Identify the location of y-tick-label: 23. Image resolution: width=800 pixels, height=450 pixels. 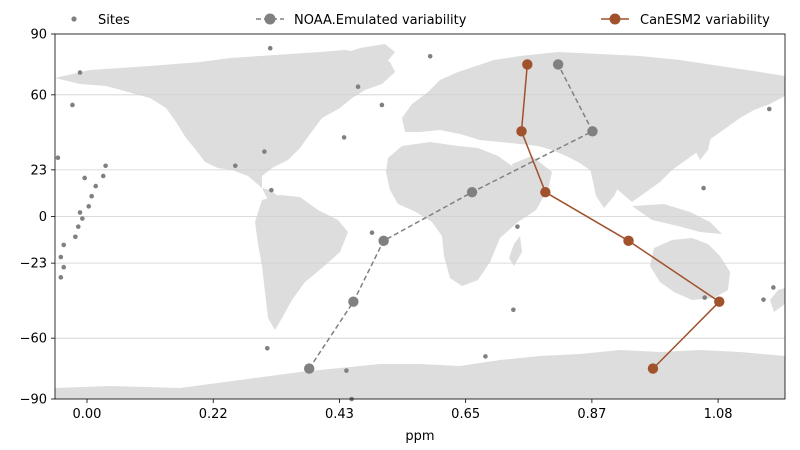
(38, 170).